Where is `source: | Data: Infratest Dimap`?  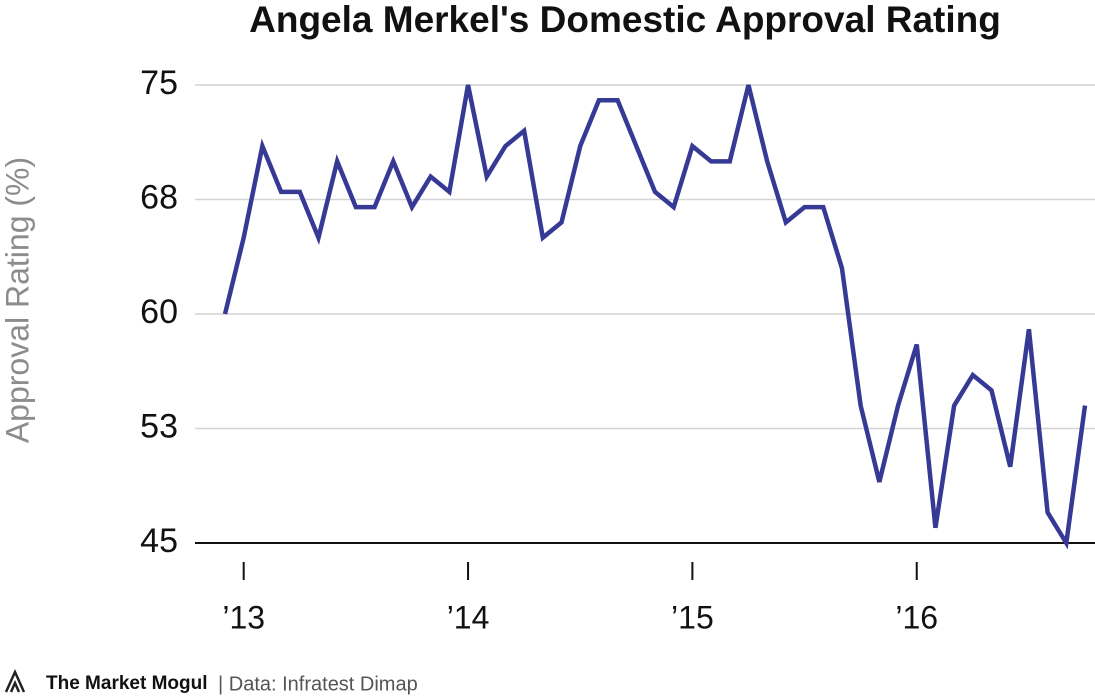
source: | Data: Infratest Dimap is located at coordinates (318, 684).